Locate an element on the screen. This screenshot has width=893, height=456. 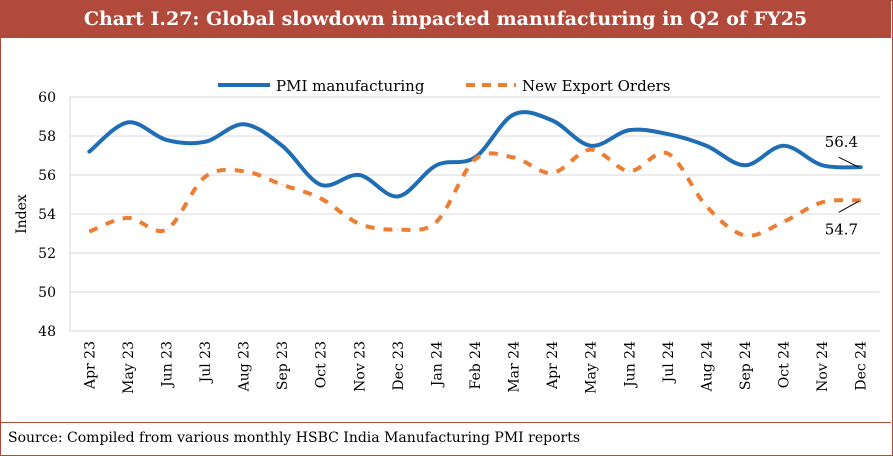
y-tick-label: 58 is located at coordinates (47, 137).